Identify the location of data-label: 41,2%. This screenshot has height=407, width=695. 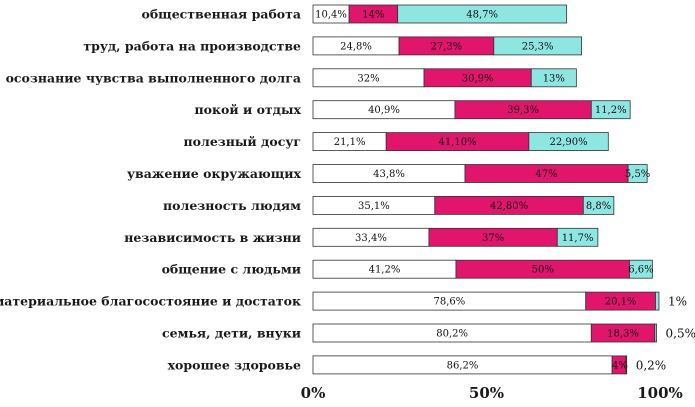
(385, 270).